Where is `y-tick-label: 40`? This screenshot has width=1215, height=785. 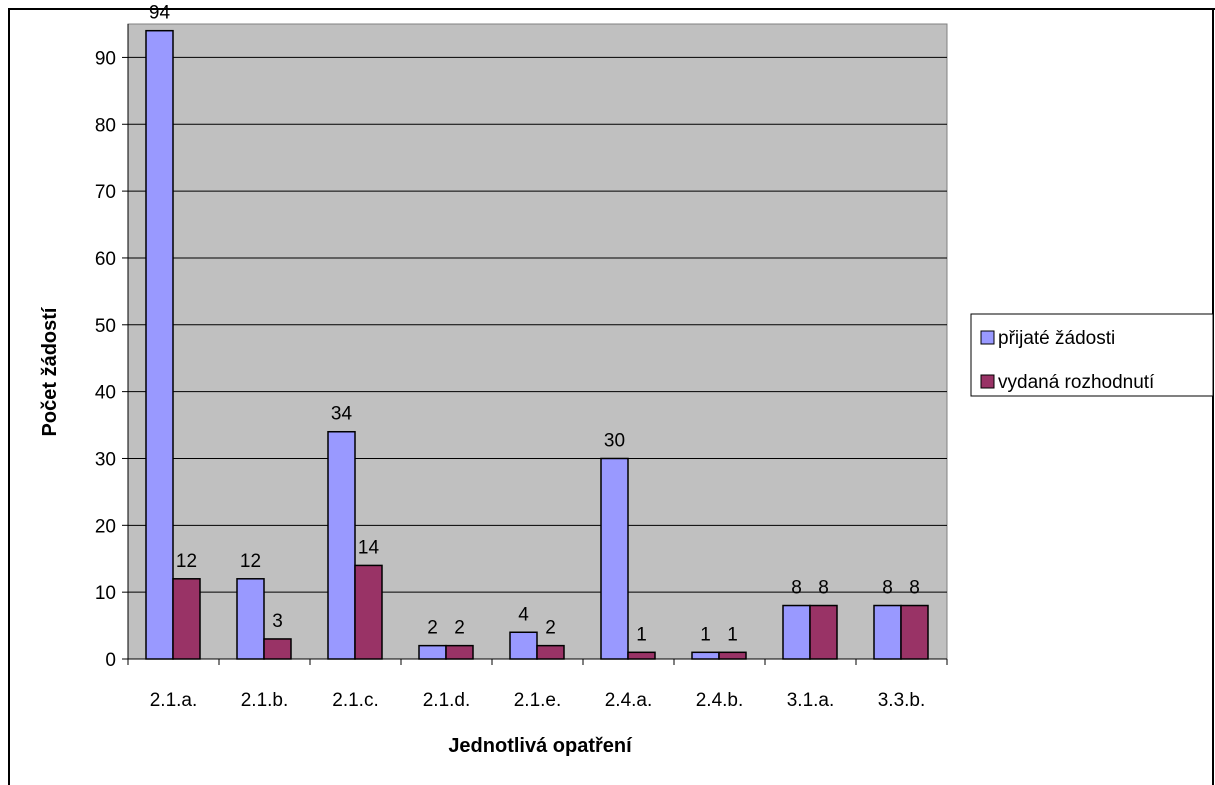 y-tick-label: 40 is located at coordinates (105, 393).